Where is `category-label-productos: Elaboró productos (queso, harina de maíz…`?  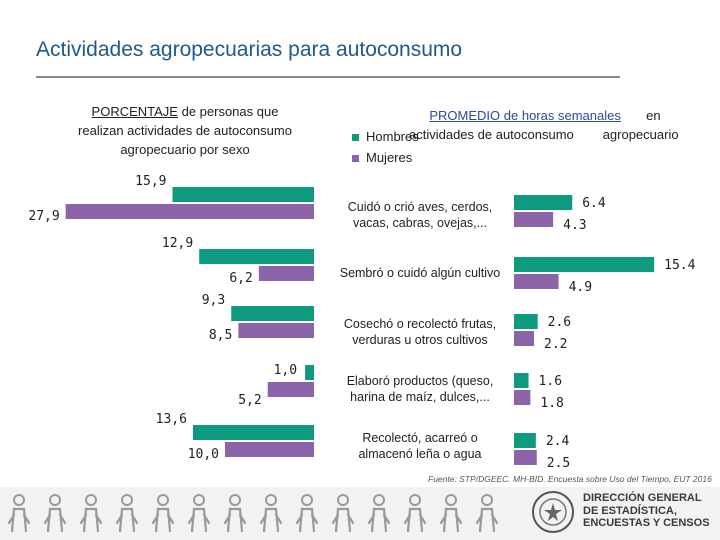
category-label-productos: Elaboró productos (queso, harina de maíz… is located at coordinates (420, 389).